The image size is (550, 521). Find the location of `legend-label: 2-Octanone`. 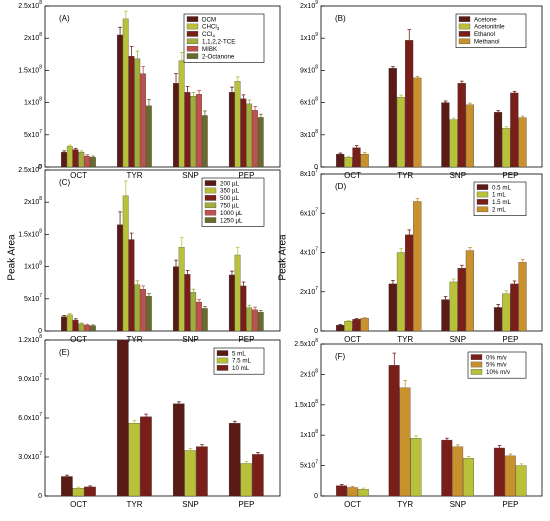

legend-label: 2-Octanone is located at coordinates (218, 56).